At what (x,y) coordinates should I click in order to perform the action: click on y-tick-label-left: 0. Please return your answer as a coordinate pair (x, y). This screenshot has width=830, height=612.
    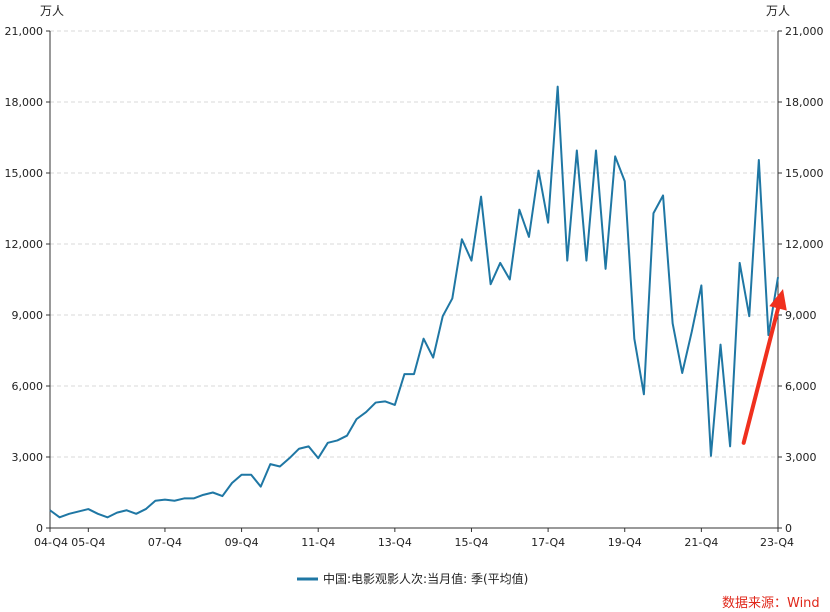
    Looking at the image, I should click on (39, 528).